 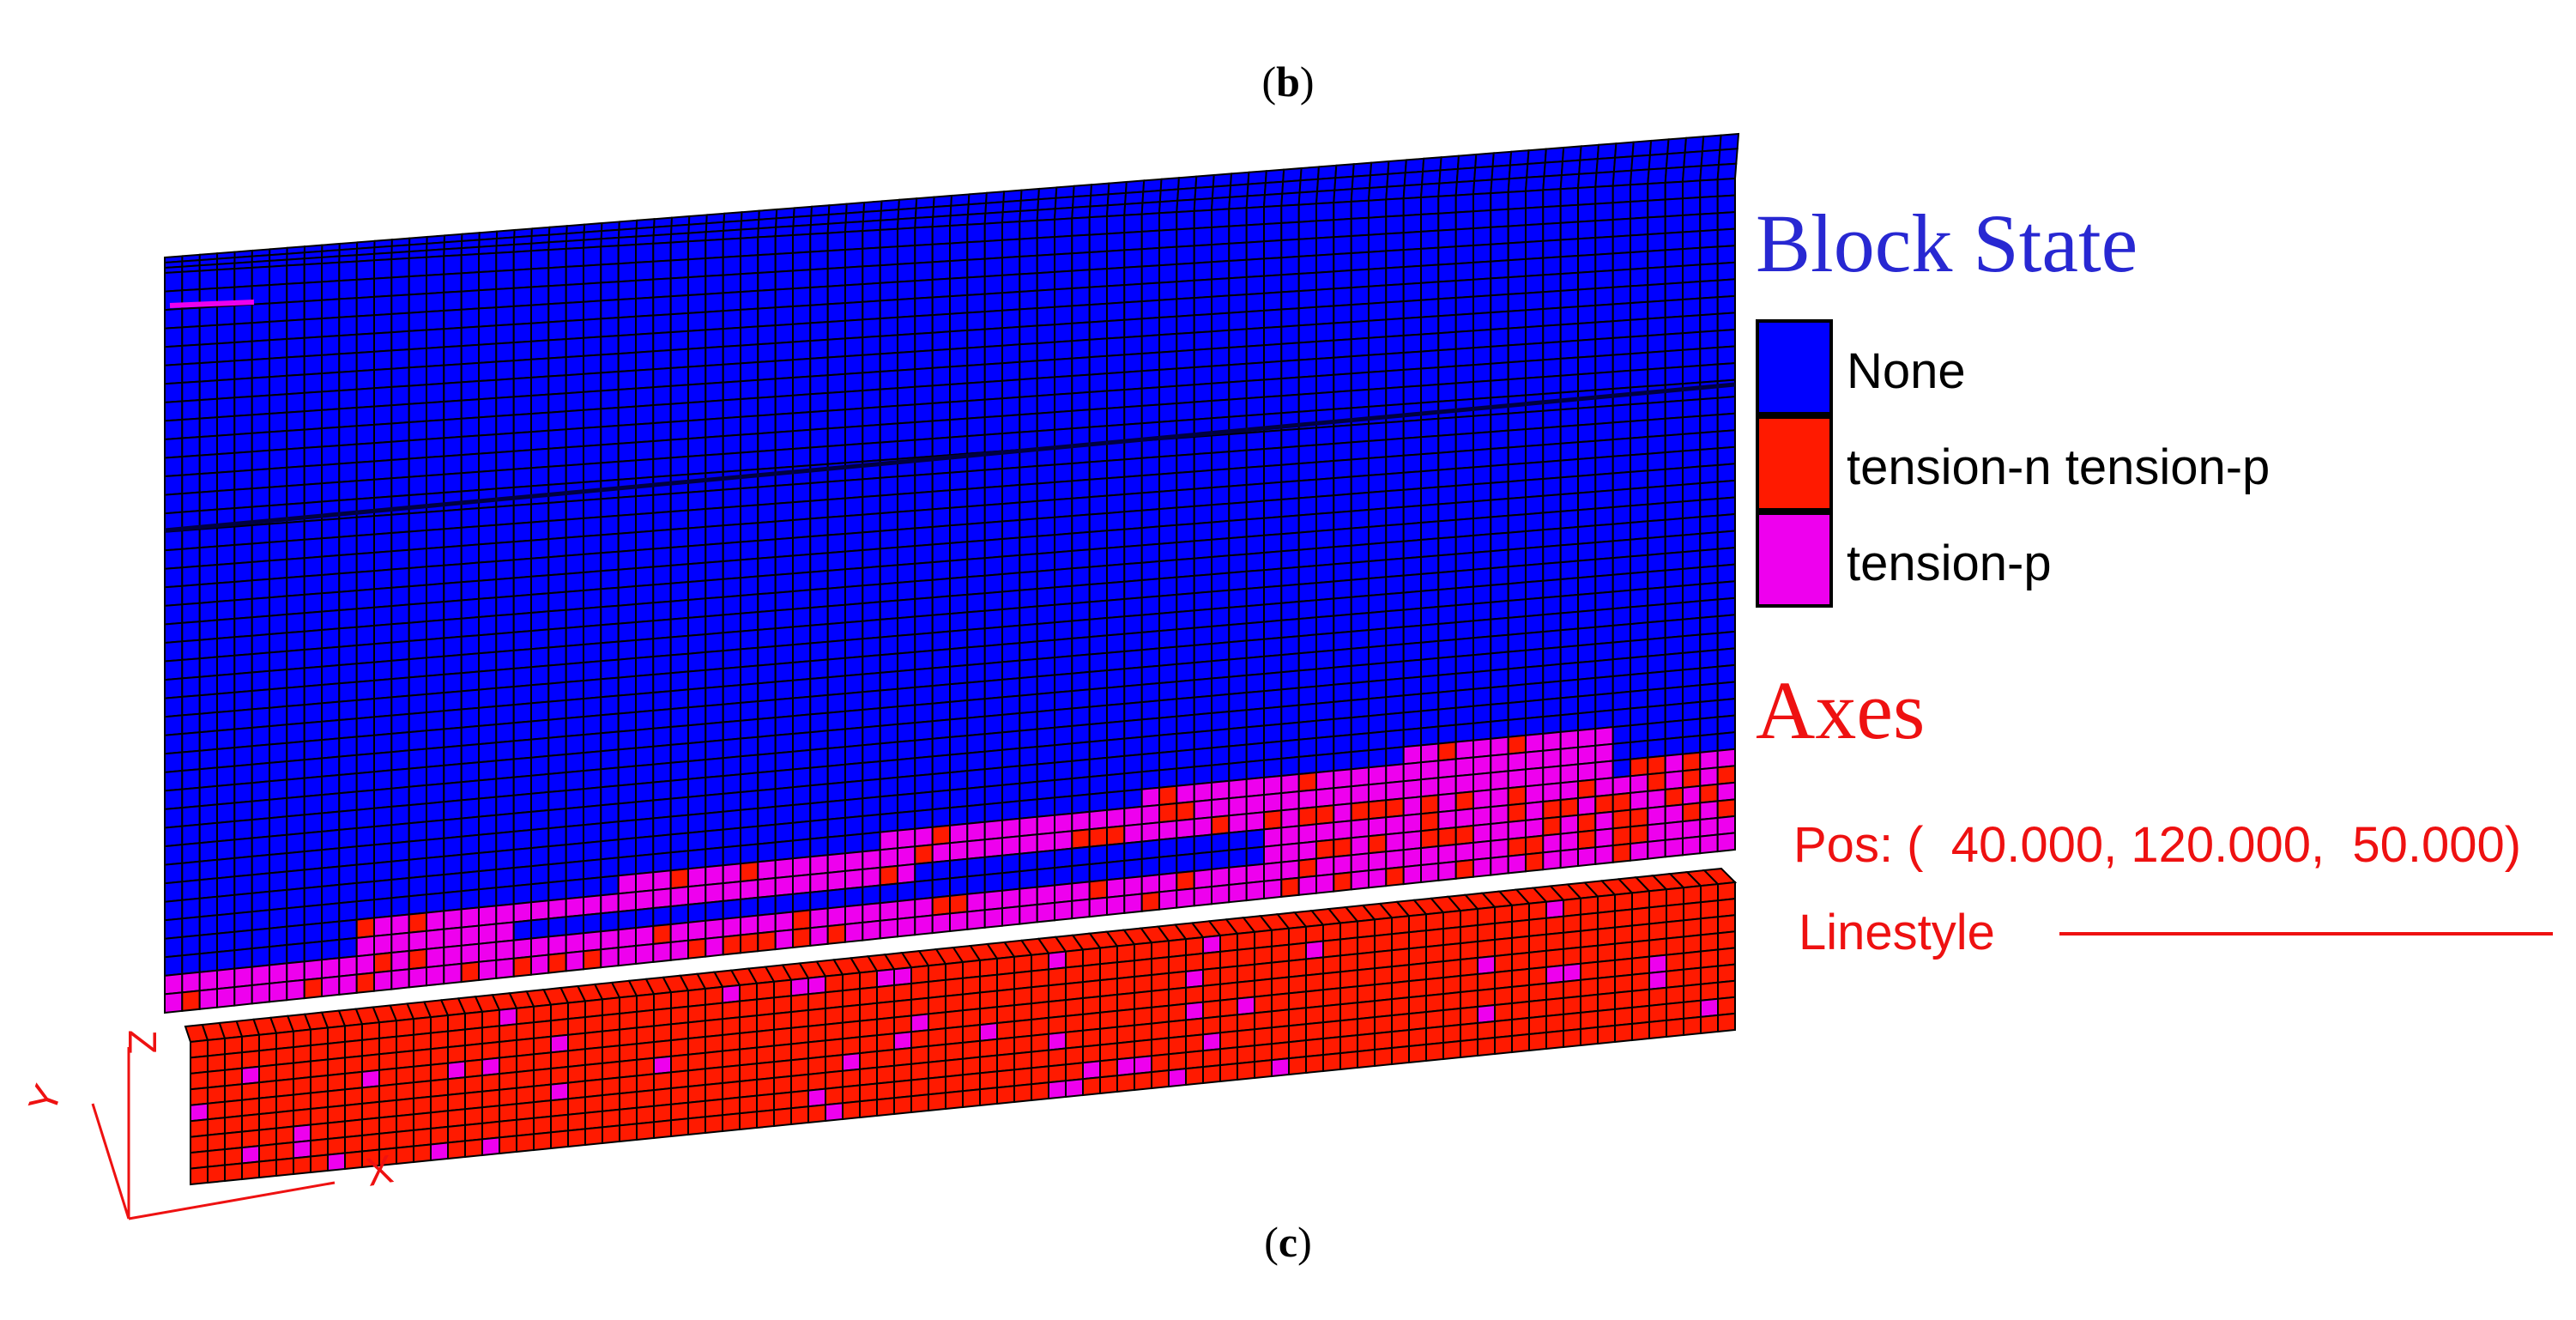 What do you see at coordinates (2306, 934) in the screenshot?
I see `axes-linestyle-sample` at bounding box center [2306, 934].